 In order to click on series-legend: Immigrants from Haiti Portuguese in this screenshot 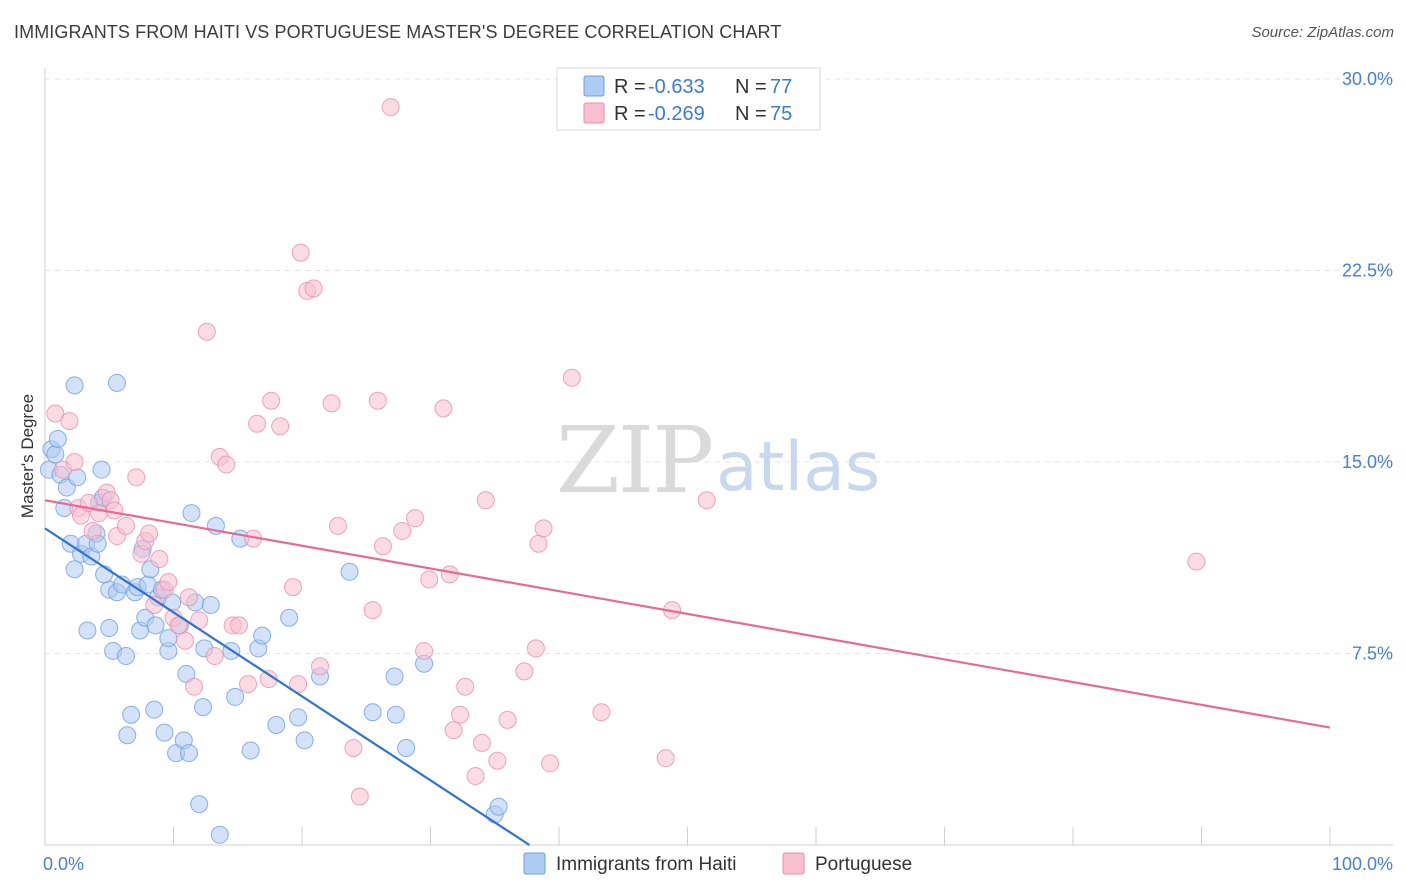, I will do `click(717, 863)`.